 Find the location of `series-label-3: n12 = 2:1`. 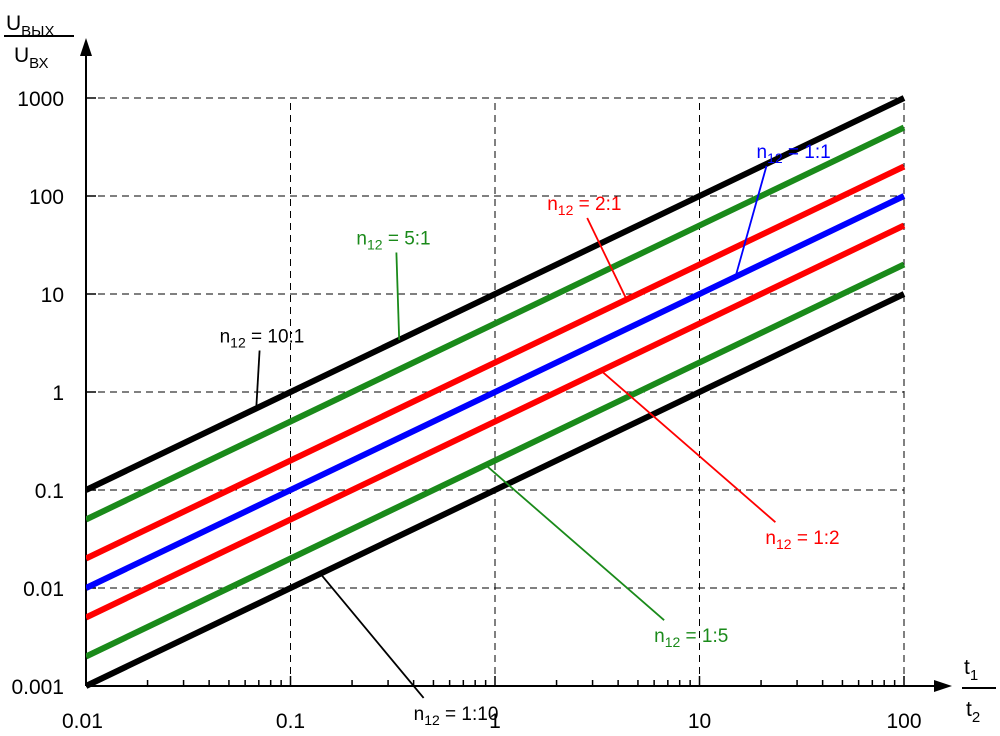

series-label-3: n12 = 2:1 is located at coordinates (584, 206).